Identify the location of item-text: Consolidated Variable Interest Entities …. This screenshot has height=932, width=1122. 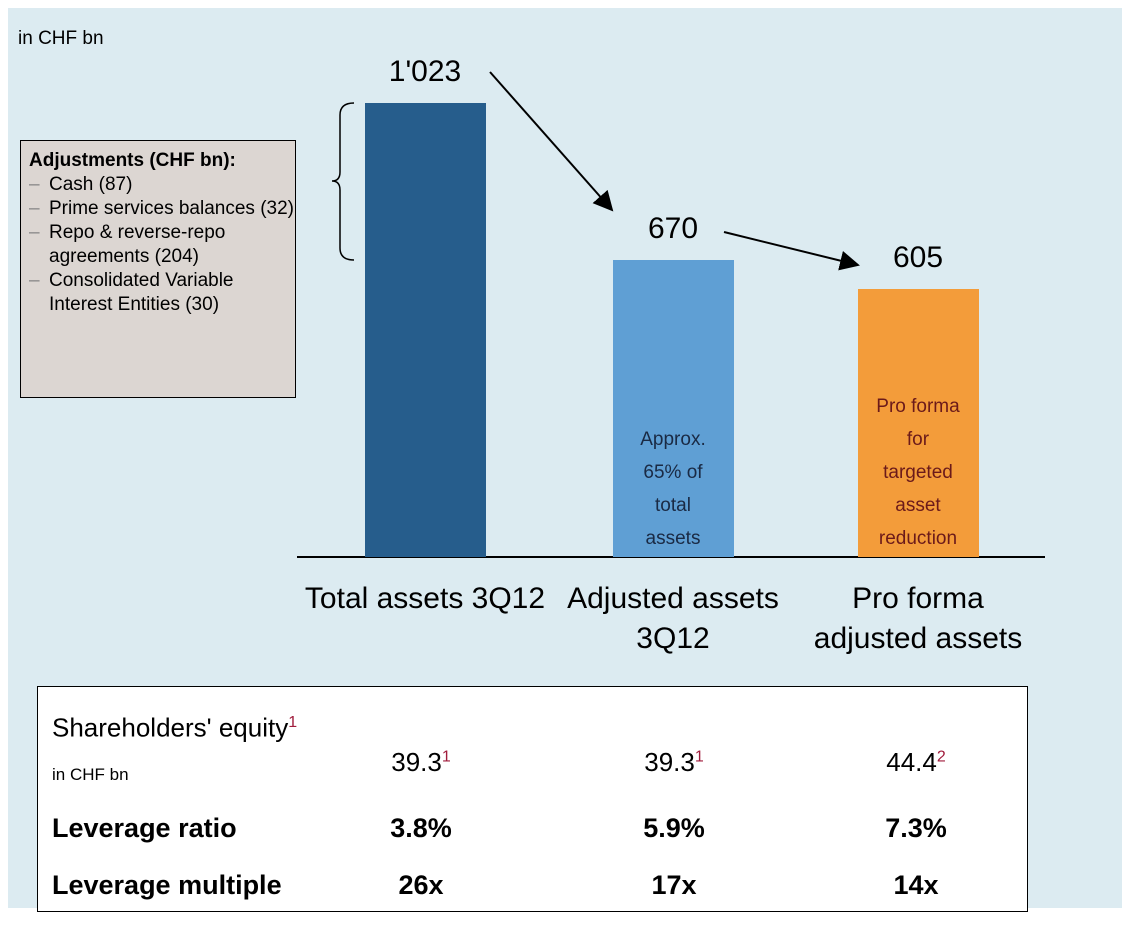
(141, 292).